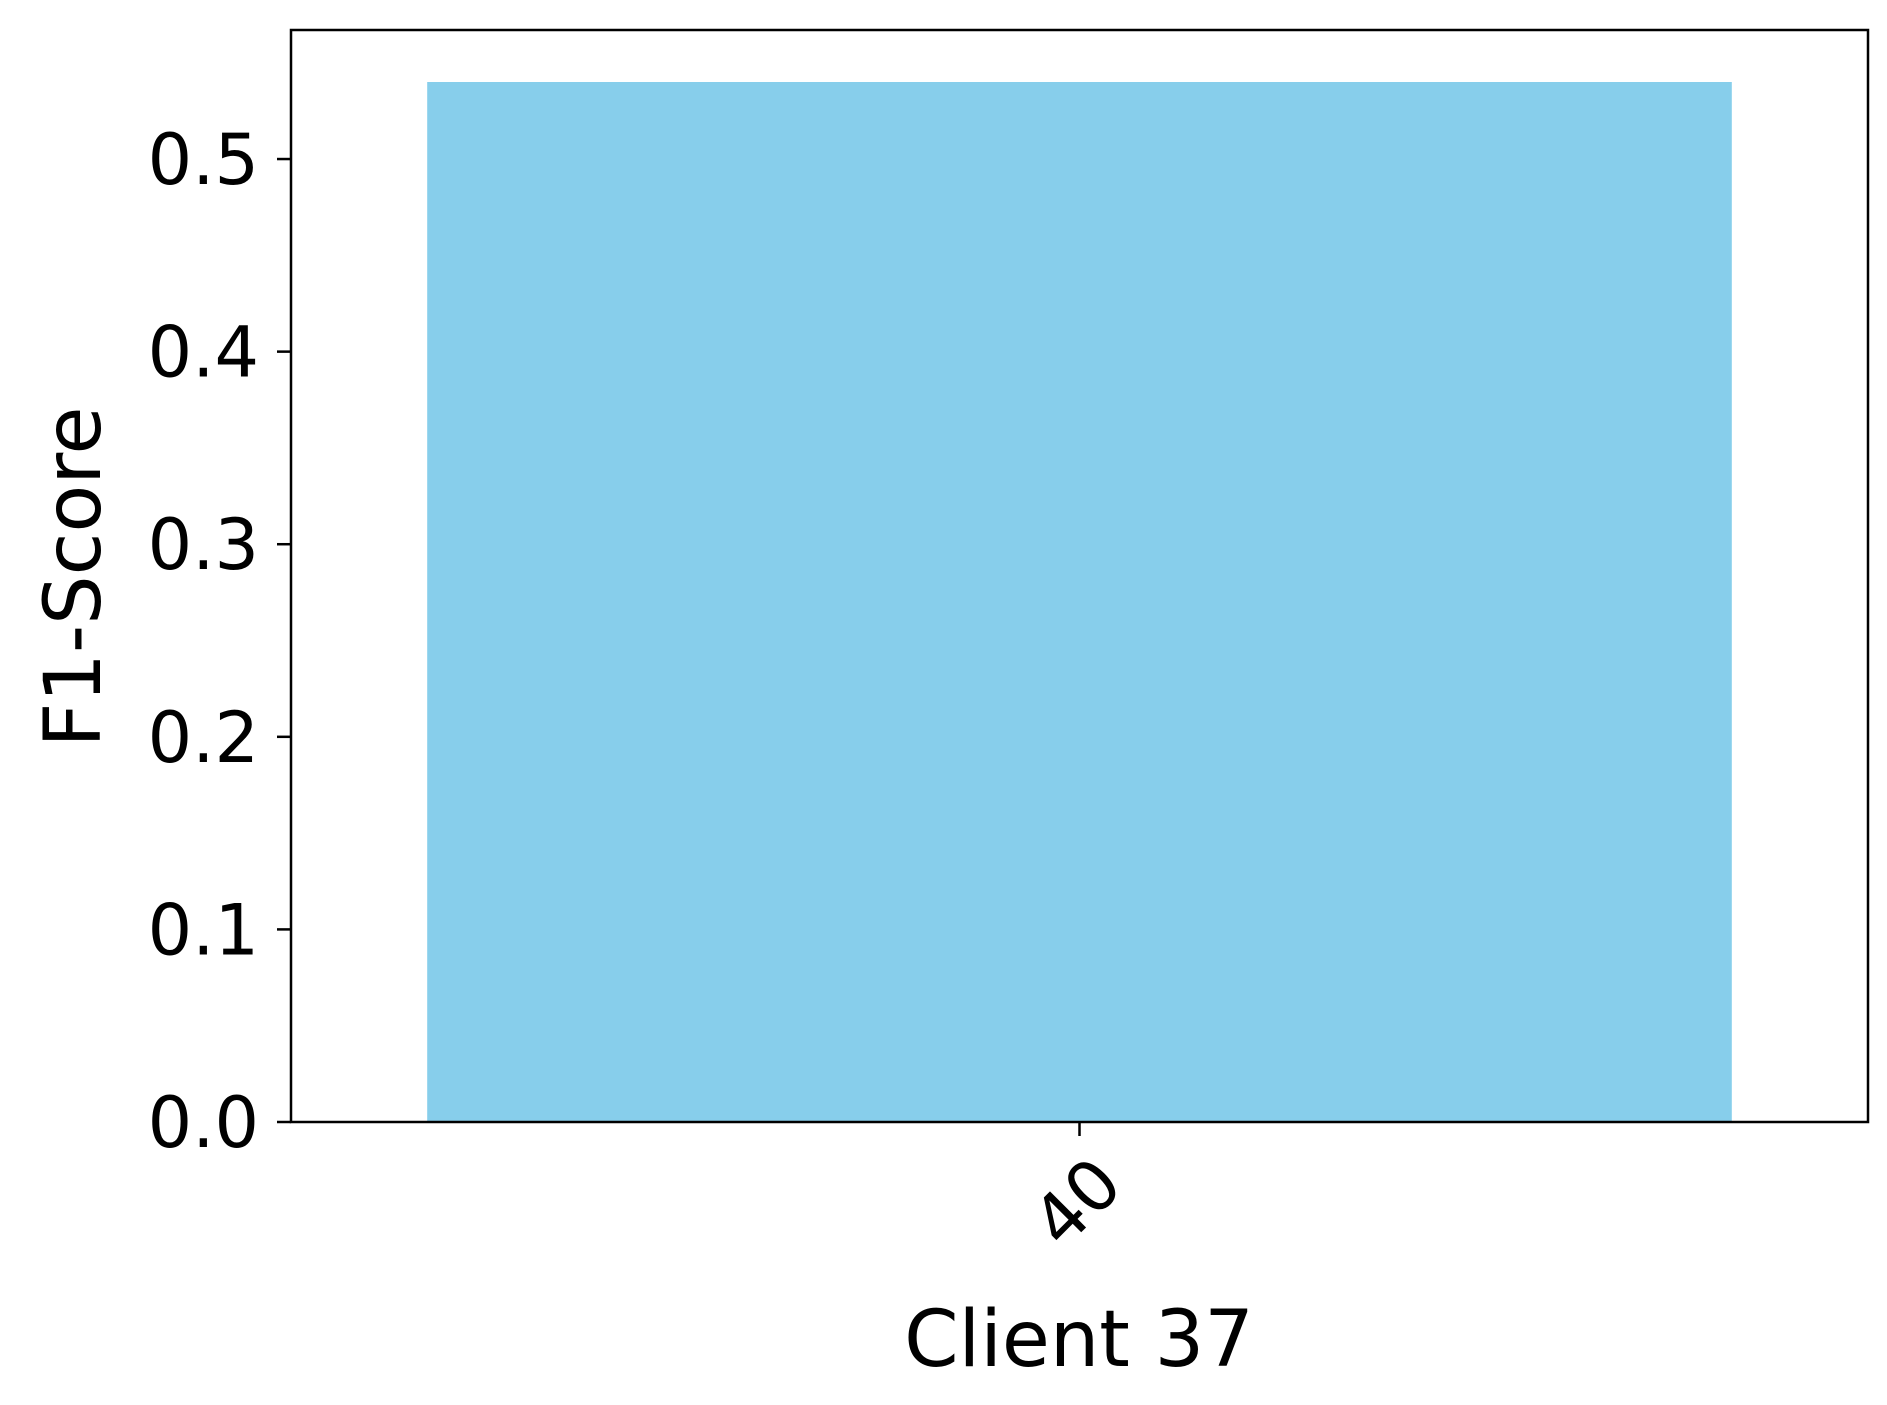 This screenshot has width=1887, height=1405. What do you see at coordinates (203, 930) in the screenshot?
I see `y-tick-label: 0.1` at bounding box center [203, 930].